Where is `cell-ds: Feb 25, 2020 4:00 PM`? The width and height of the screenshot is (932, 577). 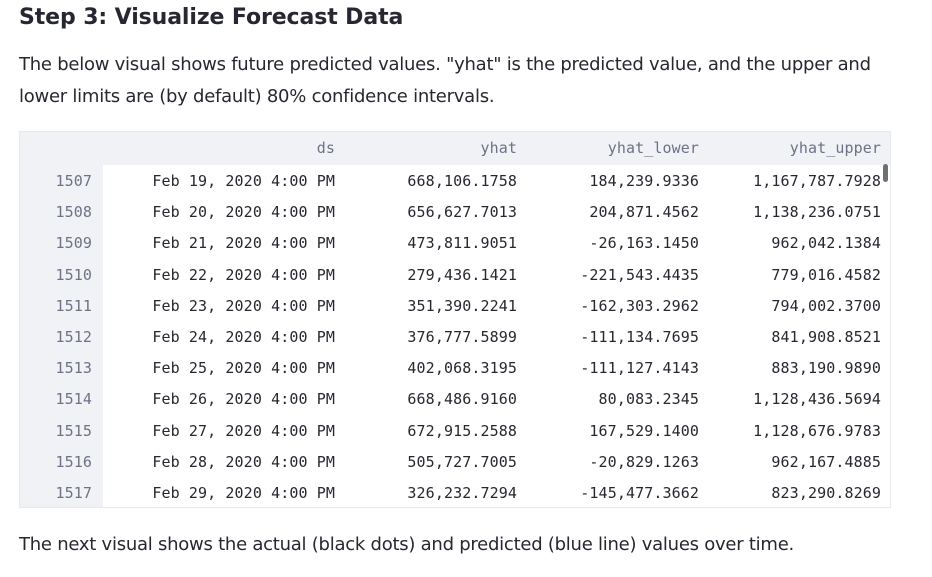 cell-ds: Feb 25, 2020 4:00 PM is located at coordinates (243, 368).